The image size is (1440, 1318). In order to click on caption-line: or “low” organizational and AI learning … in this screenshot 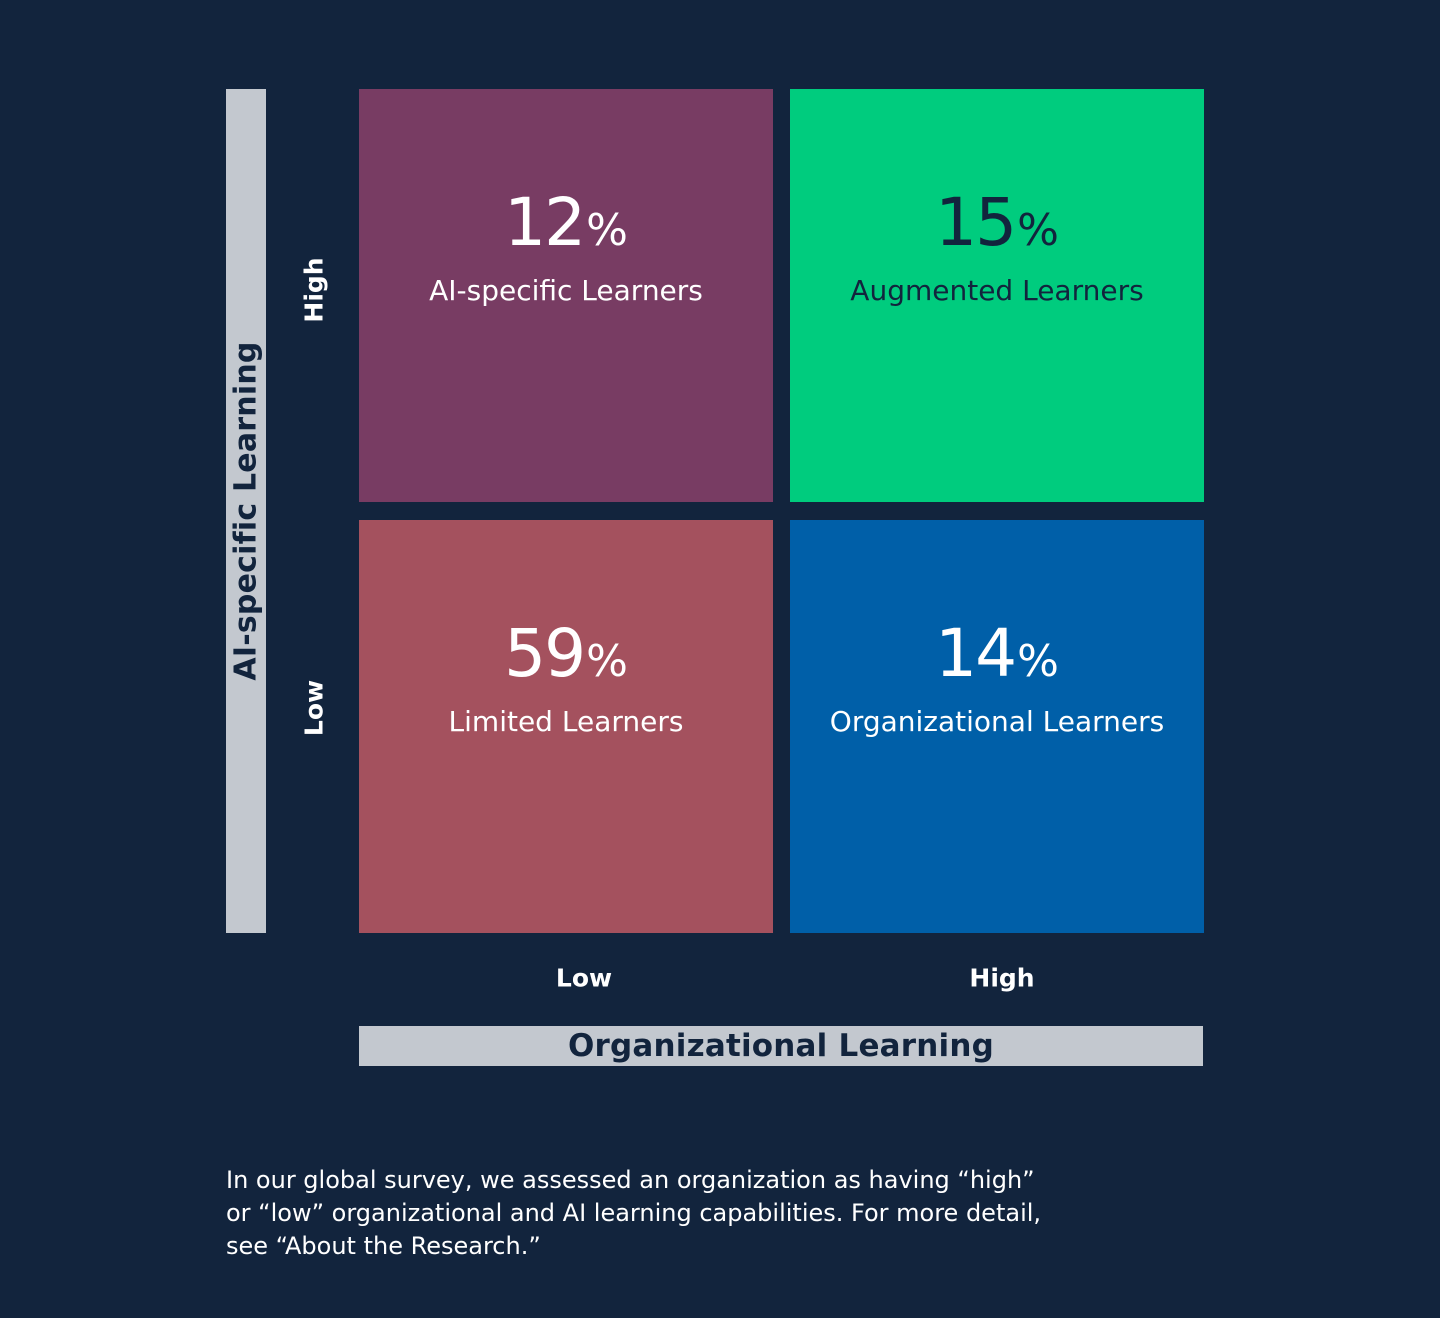, I will do `click(634, 1213)`.